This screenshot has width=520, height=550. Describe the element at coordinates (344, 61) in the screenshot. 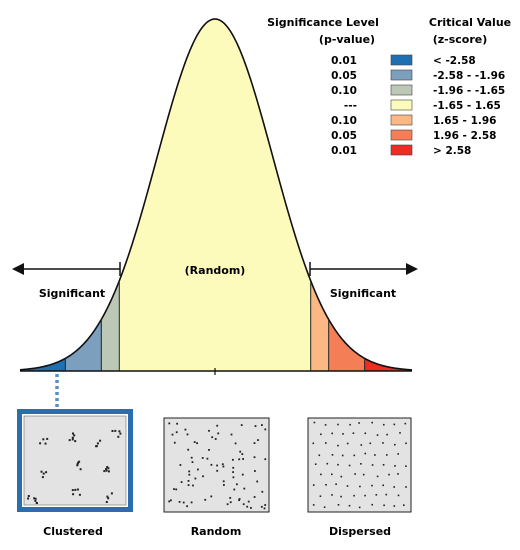

I see `legend-pvalue-1: 0.01` at that location.